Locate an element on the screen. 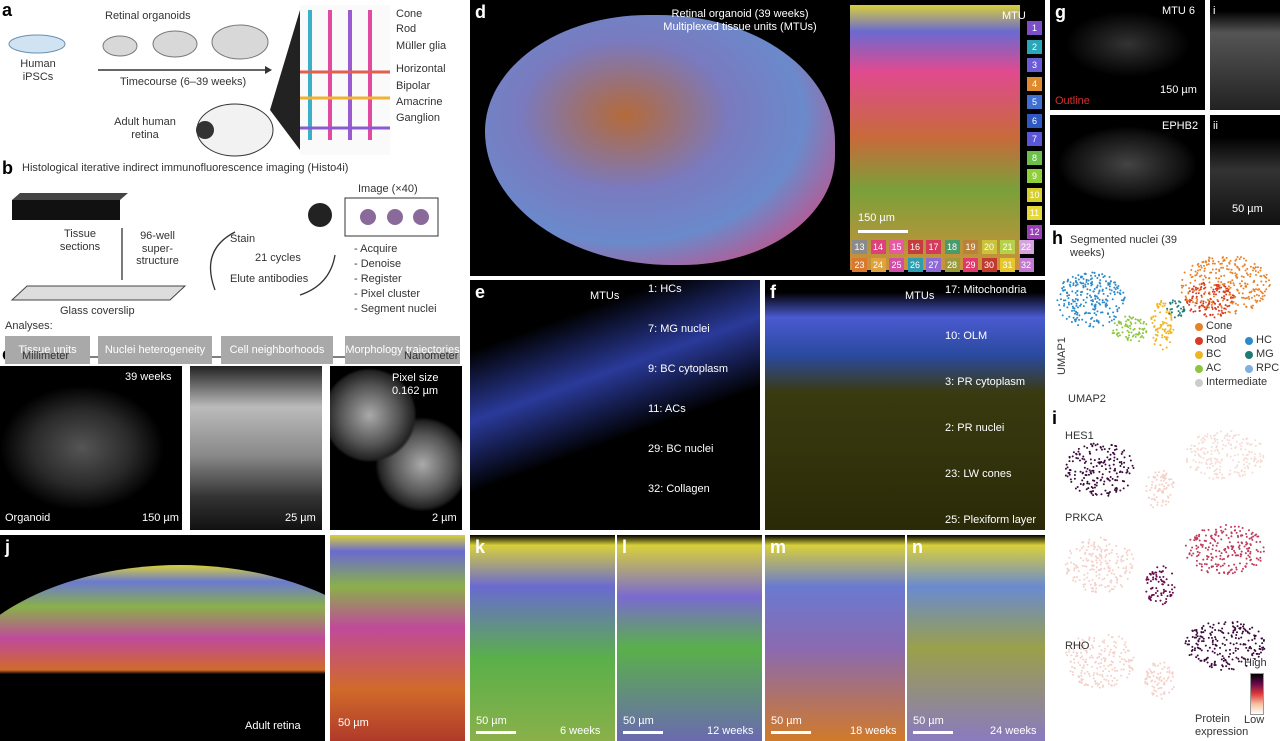 This screenshot has height=741, width=1280. label: MTUs is located at coordinates (920, 296).